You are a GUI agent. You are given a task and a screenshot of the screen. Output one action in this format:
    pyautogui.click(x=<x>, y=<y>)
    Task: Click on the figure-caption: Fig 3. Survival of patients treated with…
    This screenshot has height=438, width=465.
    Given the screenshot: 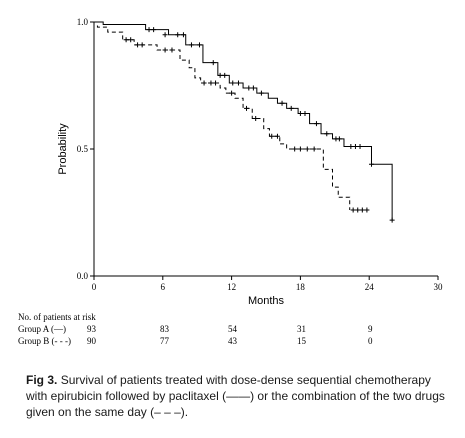 What is the action you would take?
    pyautogui.click(x=236, y=396)
    